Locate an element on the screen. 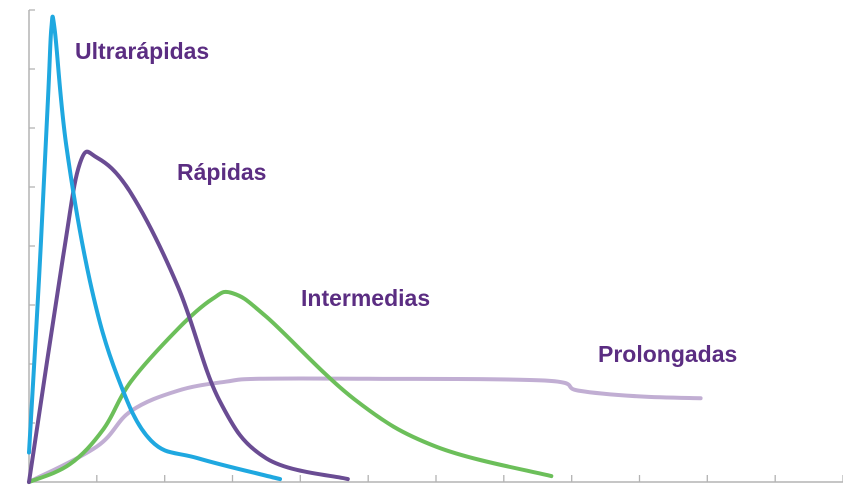 The image size is (843, 486). series-label-rapidas: Rápidas is located at coordinates (221, 172).